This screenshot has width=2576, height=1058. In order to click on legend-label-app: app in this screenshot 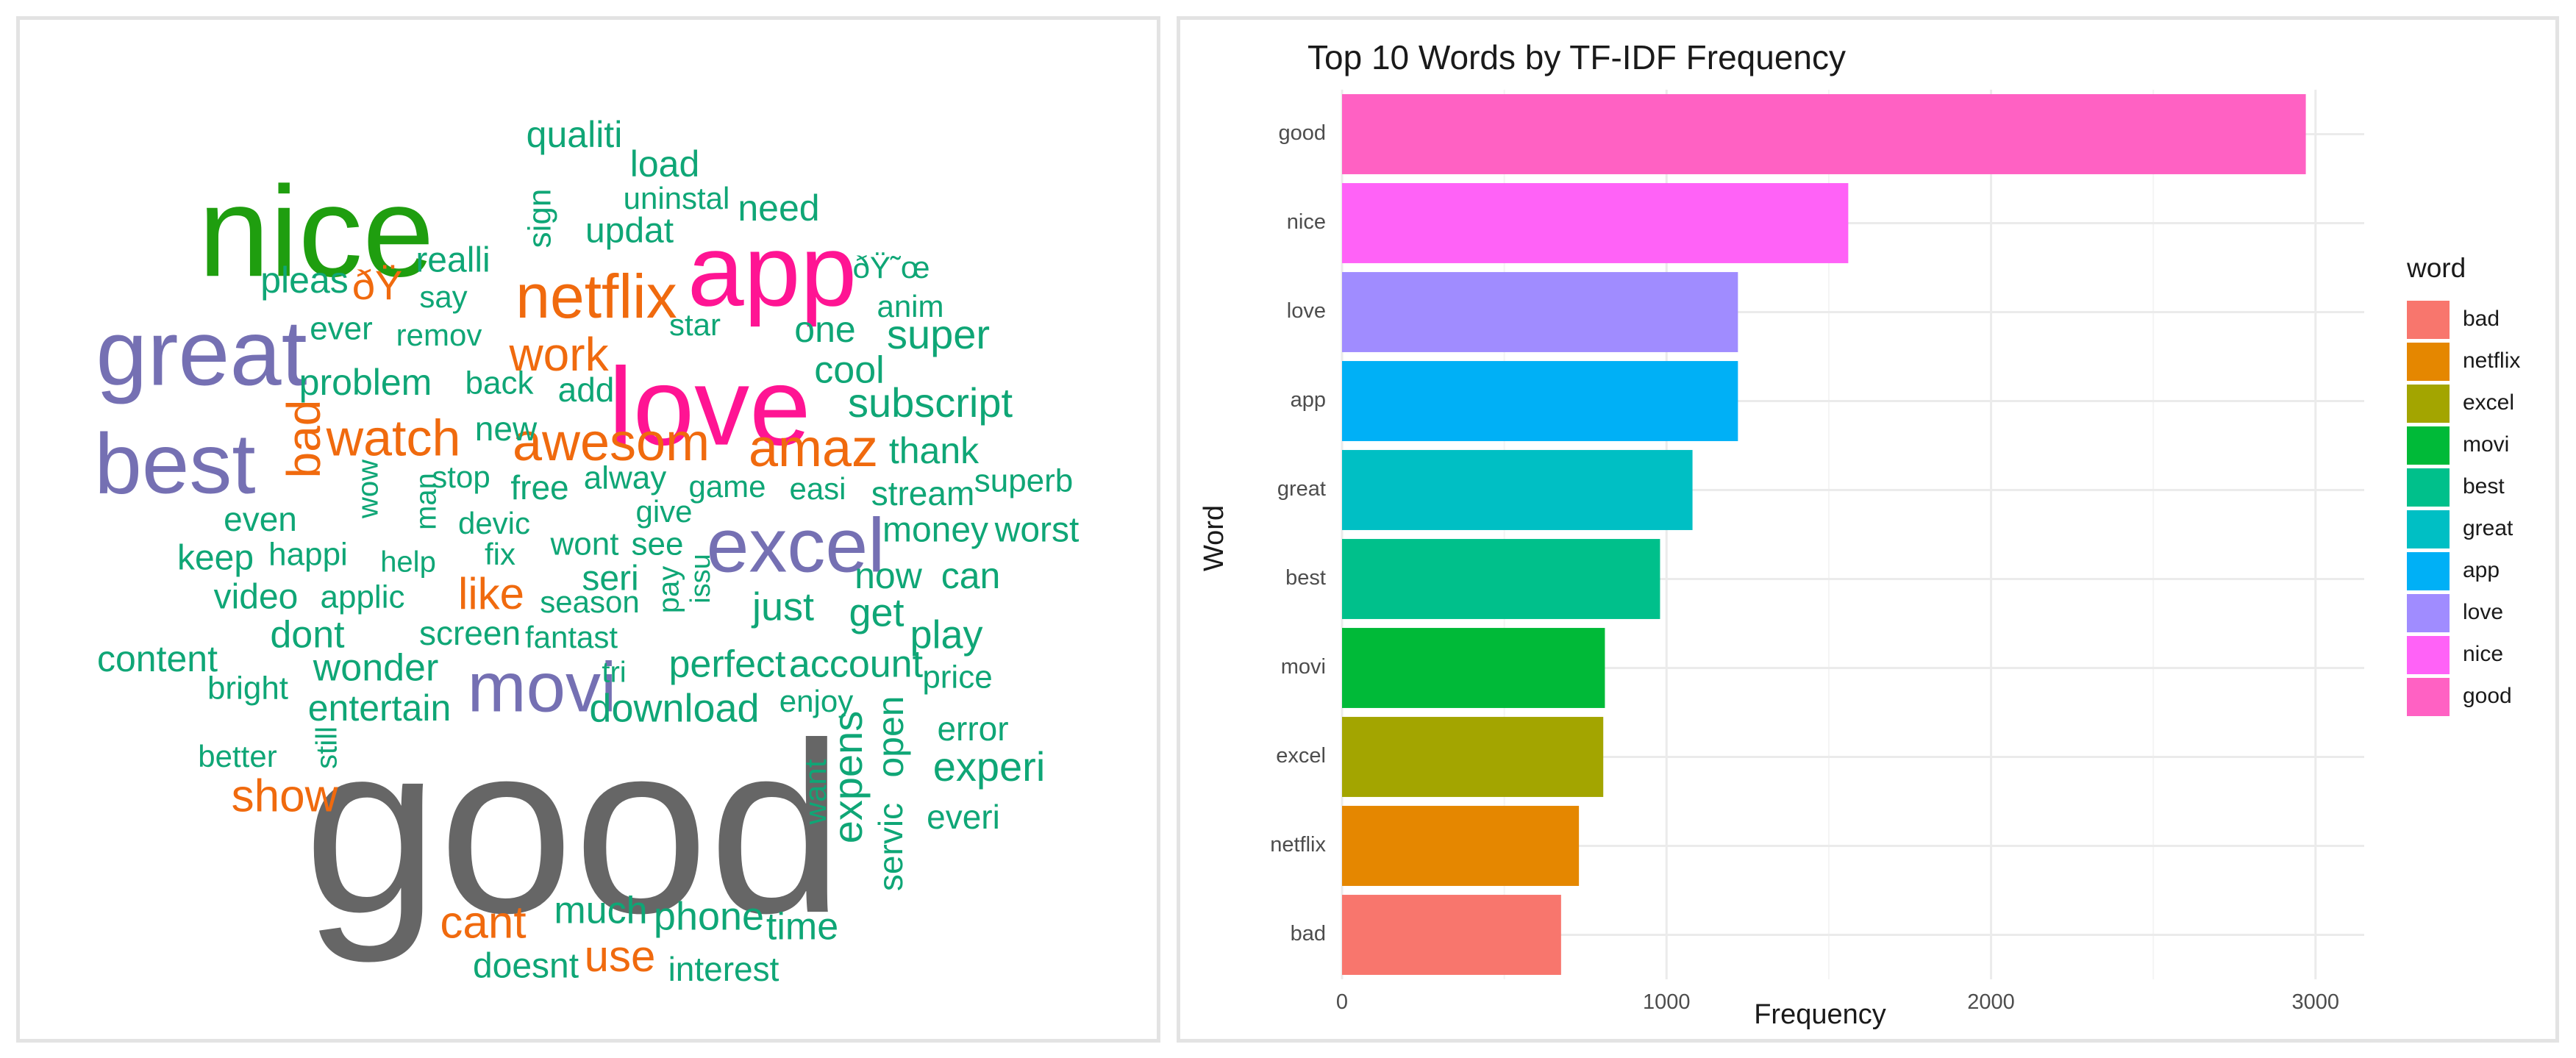, I will do `click(2481, 570)`.